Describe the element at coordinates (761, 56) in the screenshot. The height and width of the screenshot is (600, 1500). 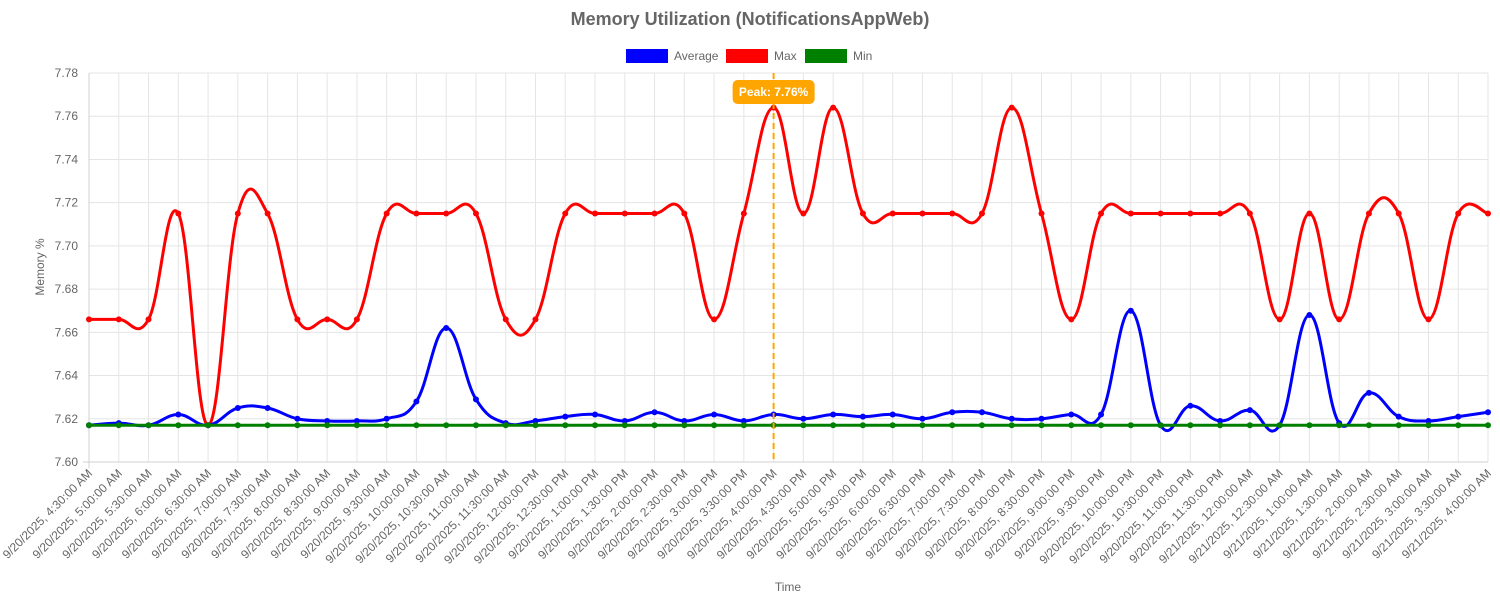
I see `legend-item-max: Max` at that location.